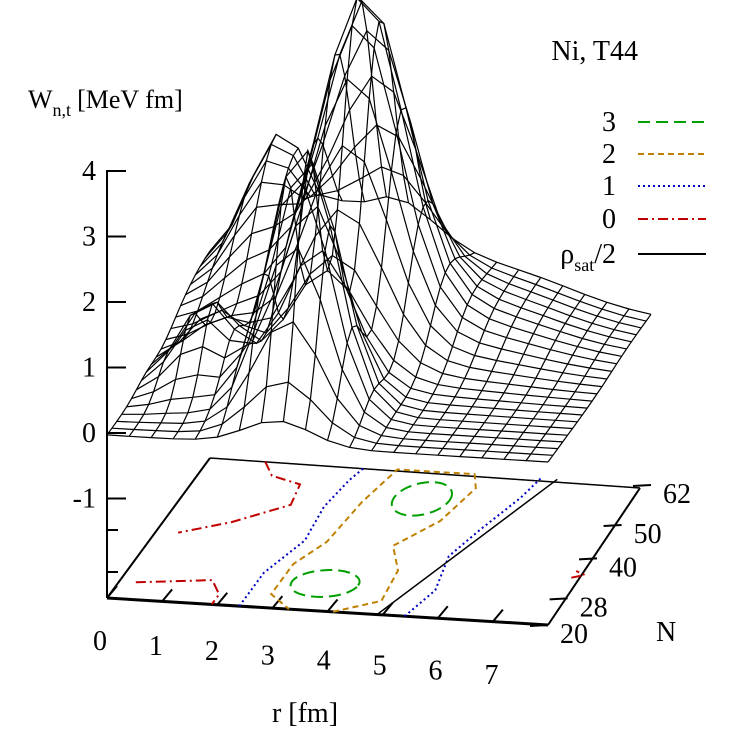 This screenshot has height=733, width=748. I want to click on contour-level-0-edge, so click(579, 574).